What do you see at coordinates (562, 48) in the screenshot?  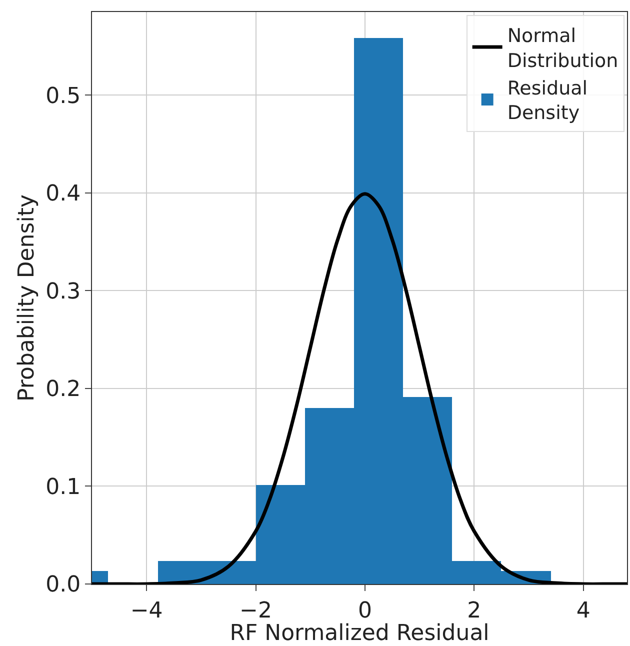 I see `legend-label: Normal Distribution` at bounding box center [562, 48].